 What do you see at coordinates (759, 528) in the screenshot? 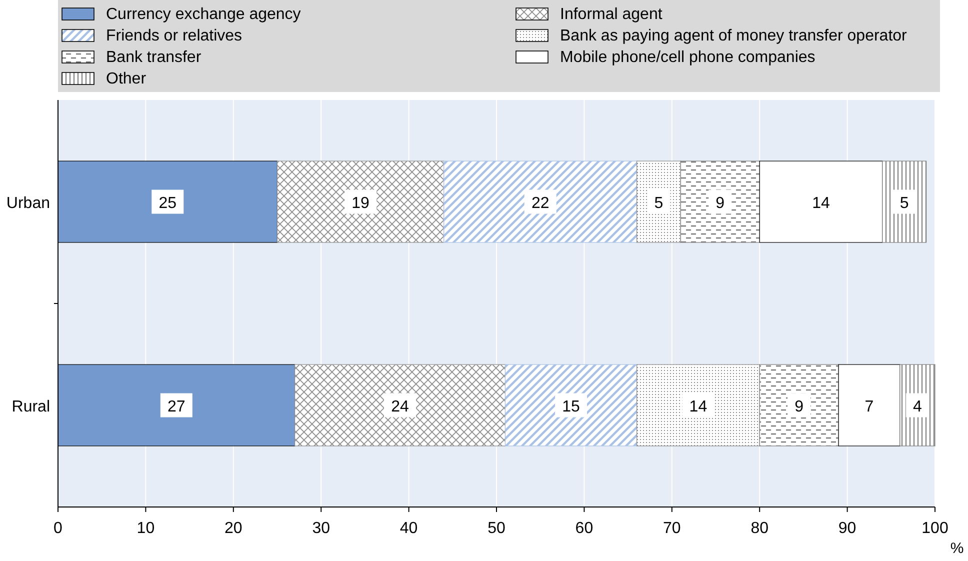
I see `x-tick-label: 80` at bounding box center [759, 528].